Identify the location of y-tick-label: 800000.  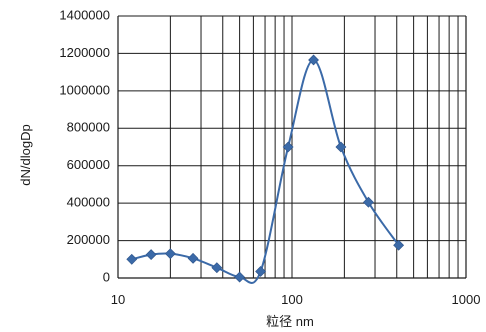
(88, 127).